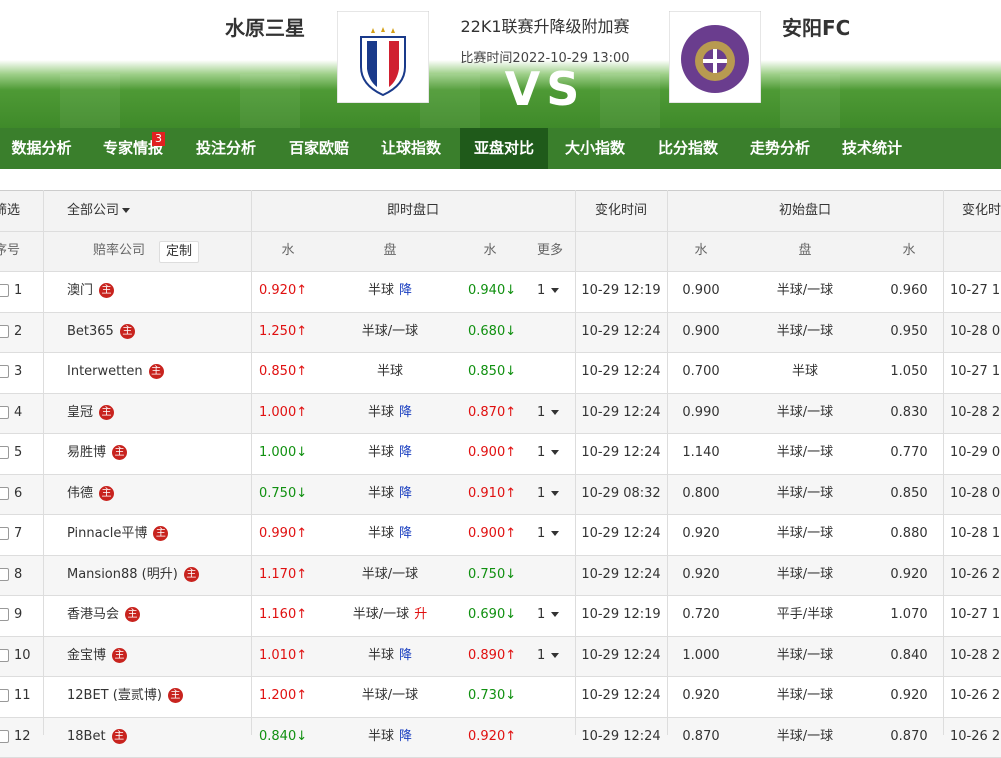 The height and width of the screenshot is (758, 1001). What do you see at coordinates (91, 413) in the screenshot?
I see `company-name: 皇冠主` at bounding box center [91, 413].